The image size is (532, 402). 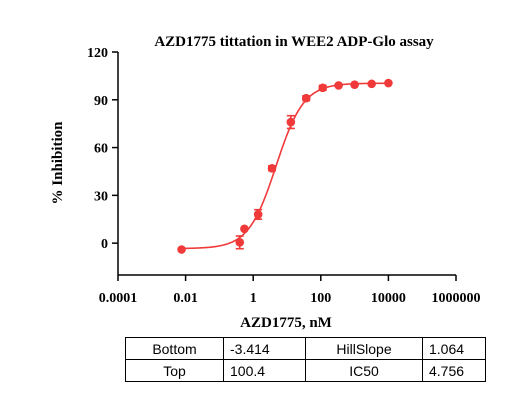 I want to click on x-axis-label: AZD1775, nM, so click(x=286, y=323).